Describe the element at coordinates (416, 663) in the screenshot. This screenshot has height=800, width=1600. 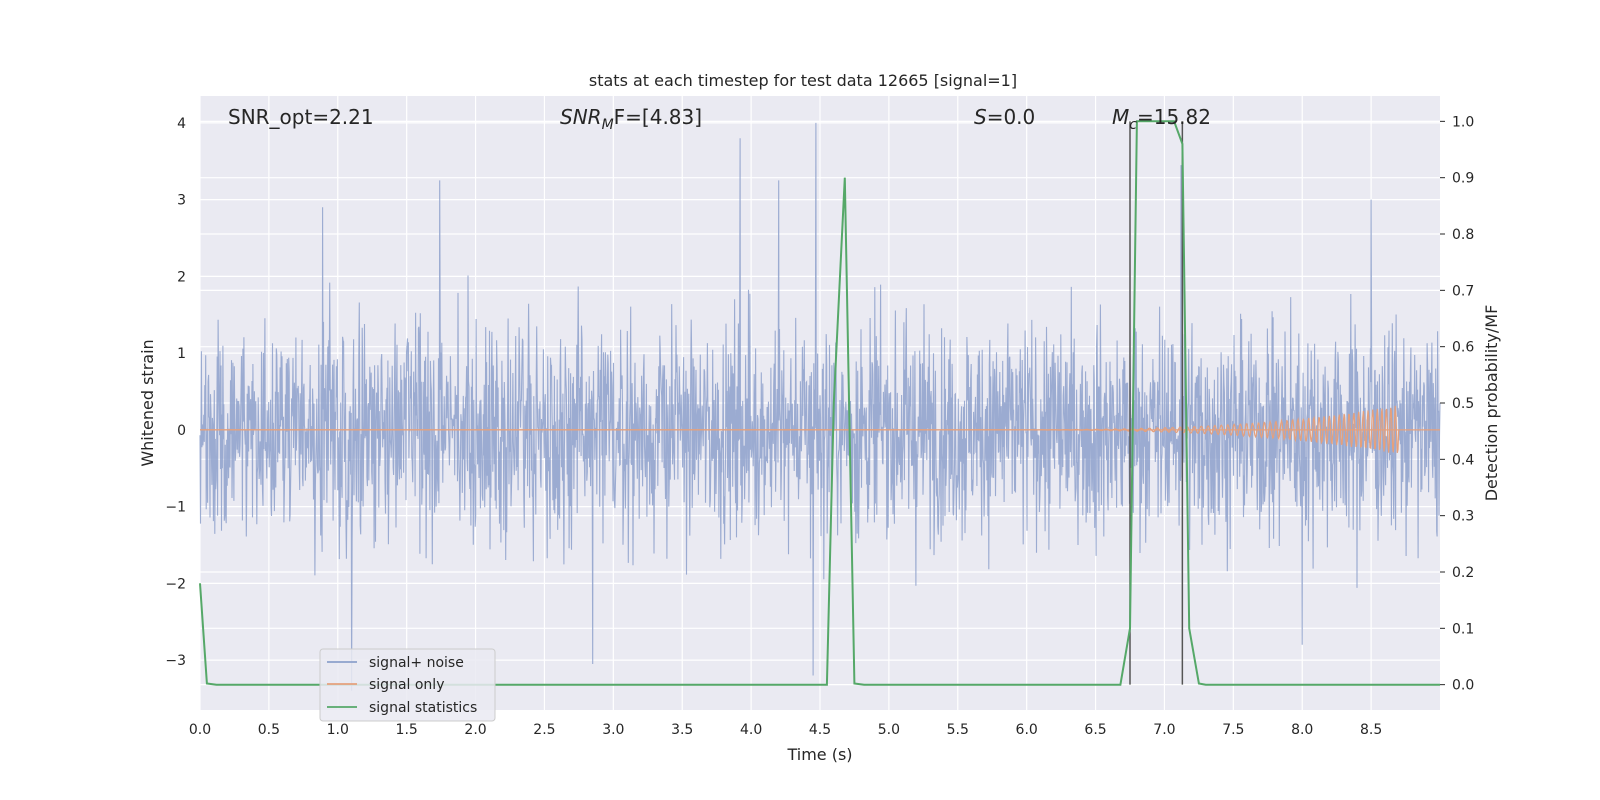
I see `legend-label-signal-noise: signal+ noise` at that location.